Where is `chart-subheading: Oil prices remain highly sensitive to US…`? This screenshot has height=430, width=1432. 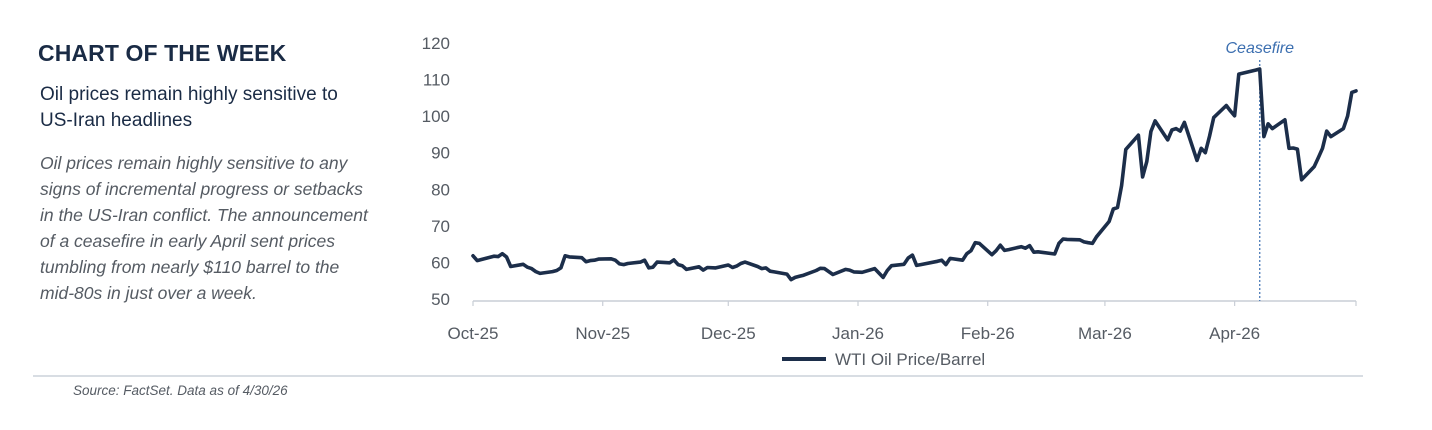 chart-subheading: Oil prices remain highly sensitive to US… is located at coordinates (189, 107).